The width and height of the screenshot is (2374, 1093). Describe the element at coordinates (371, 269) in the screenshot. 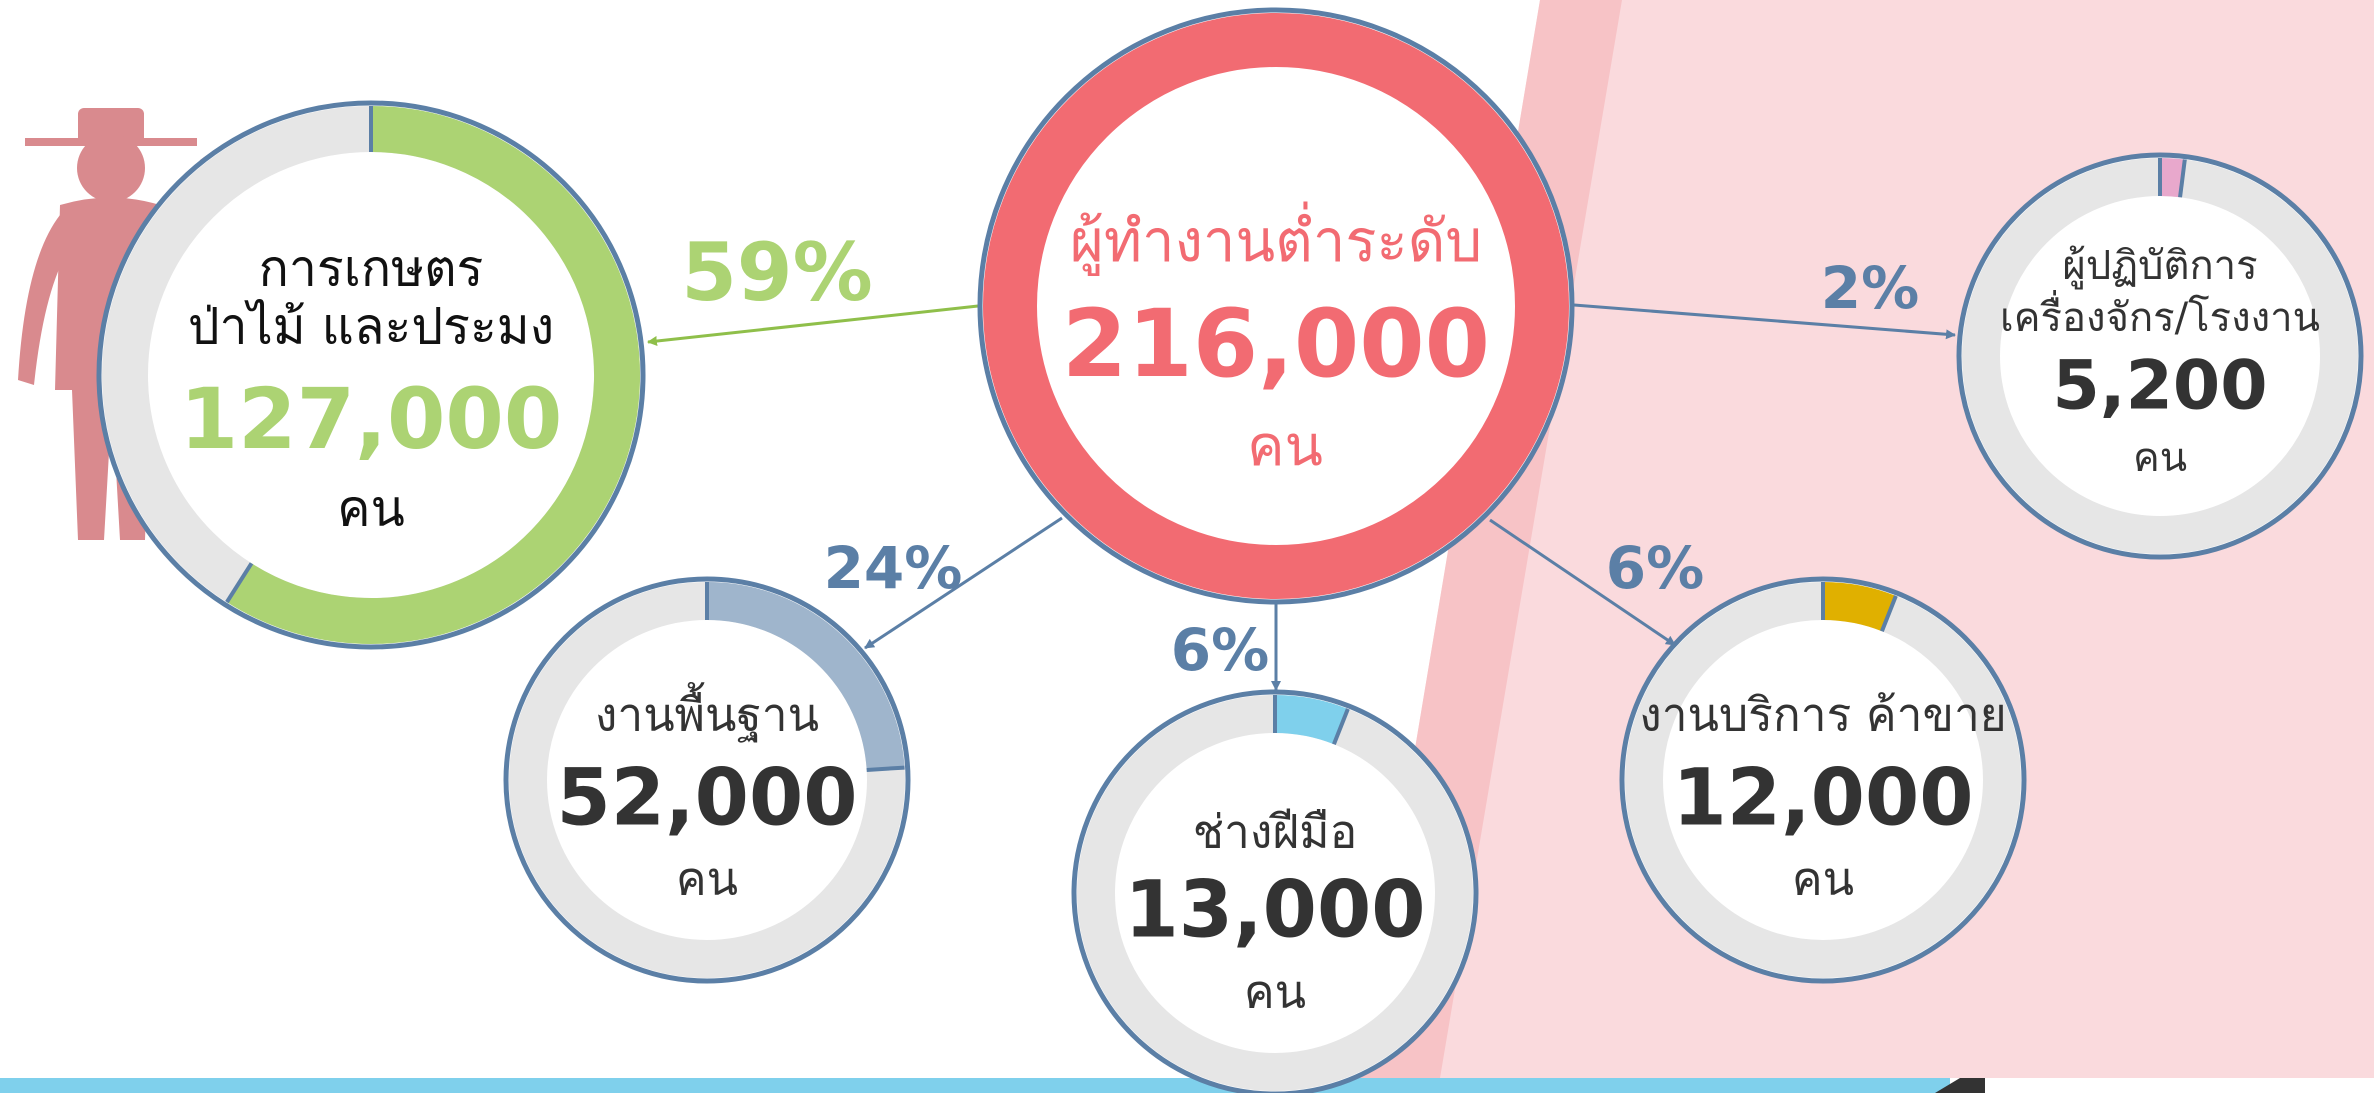

I see `node-label: การเกษตร` at that location.